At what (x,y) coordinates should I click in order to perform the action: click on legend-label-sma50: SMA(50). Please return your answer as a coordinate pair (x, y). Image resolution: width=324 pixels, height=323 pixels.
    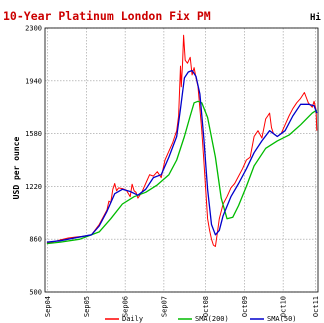
    Looking at the image, I should click on (282, 319).